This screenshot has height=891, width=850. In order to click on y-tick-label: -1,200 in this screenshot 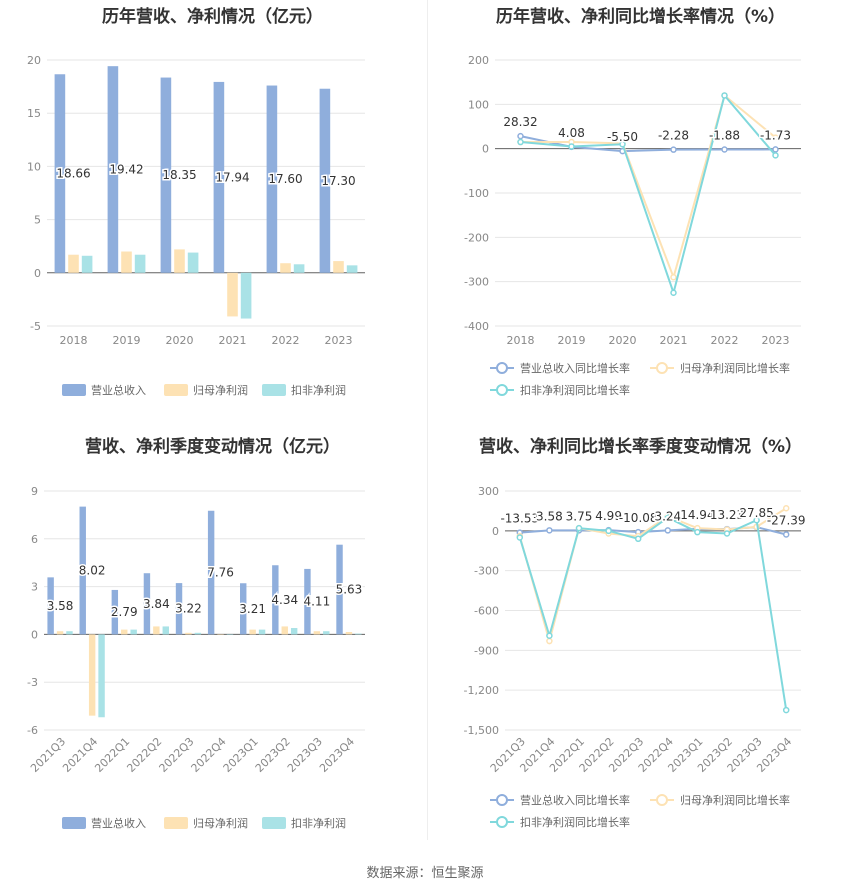, I will do `click(481, 690)`.